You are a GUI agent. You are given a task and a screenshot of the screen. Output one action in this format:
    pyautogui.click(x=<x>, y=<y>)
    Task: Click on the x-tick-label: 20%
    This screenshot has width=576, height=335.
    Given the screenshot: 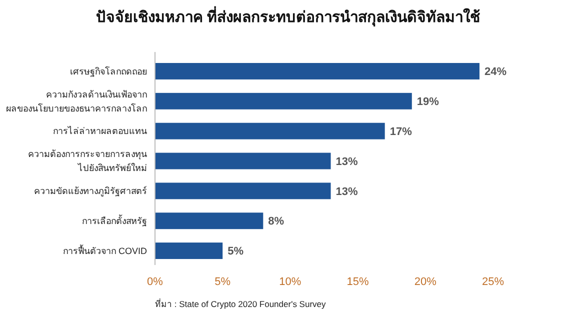 What is the action you would take?
    pyautogui.click(x=425, y=282)
    